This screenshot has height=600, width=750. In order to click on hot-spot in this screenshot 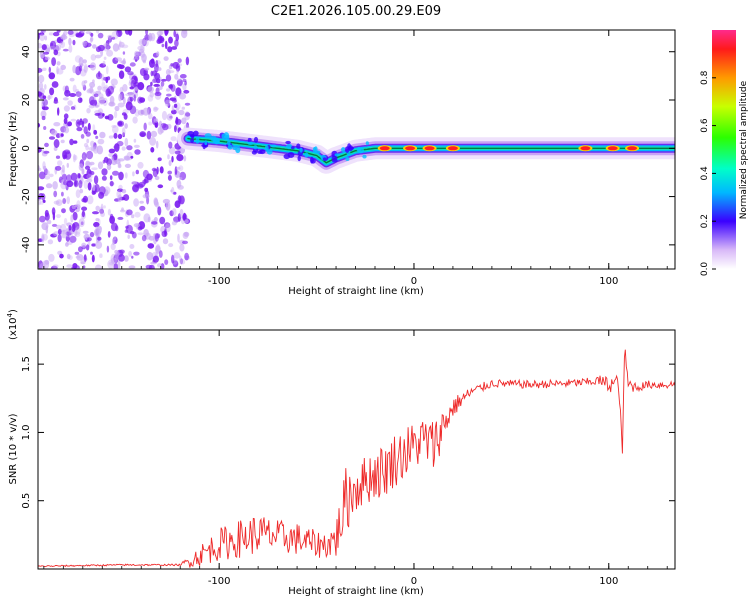, I will do `click(612, 148)`.